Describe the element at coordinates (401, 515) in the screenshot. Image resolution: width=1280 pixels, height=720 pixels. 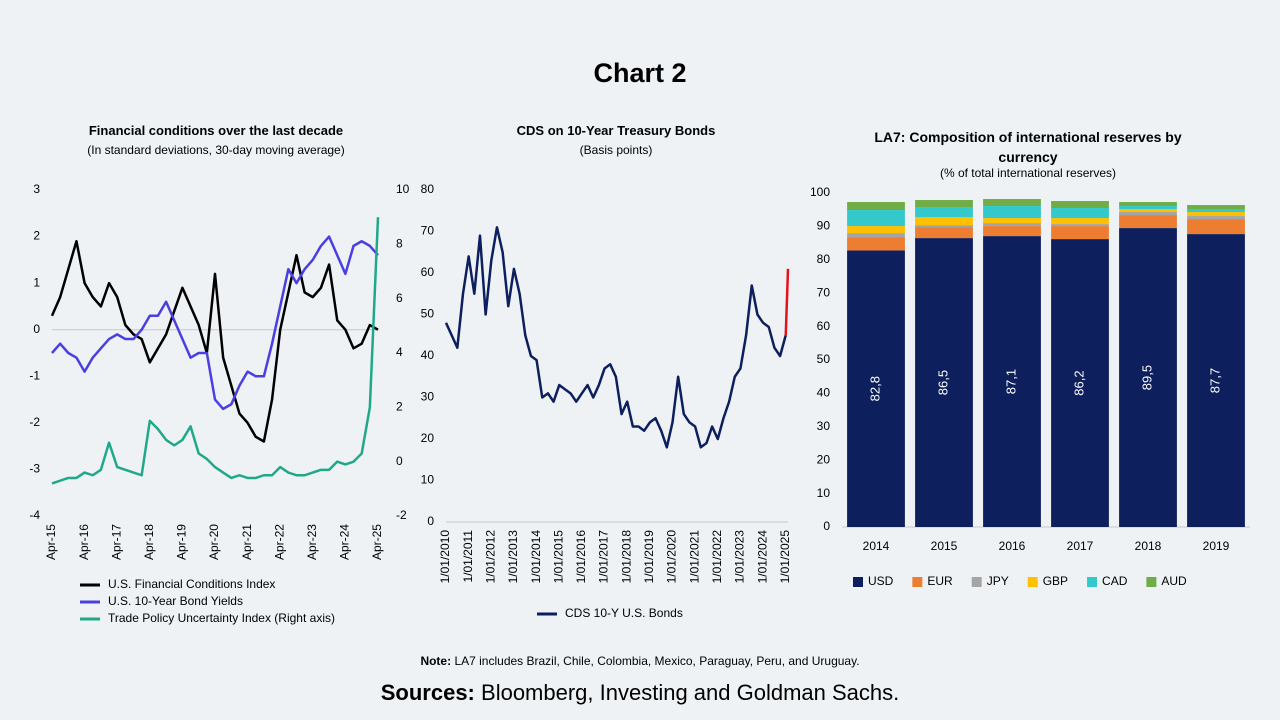
I see `y2-tick-label: -2` at that location.